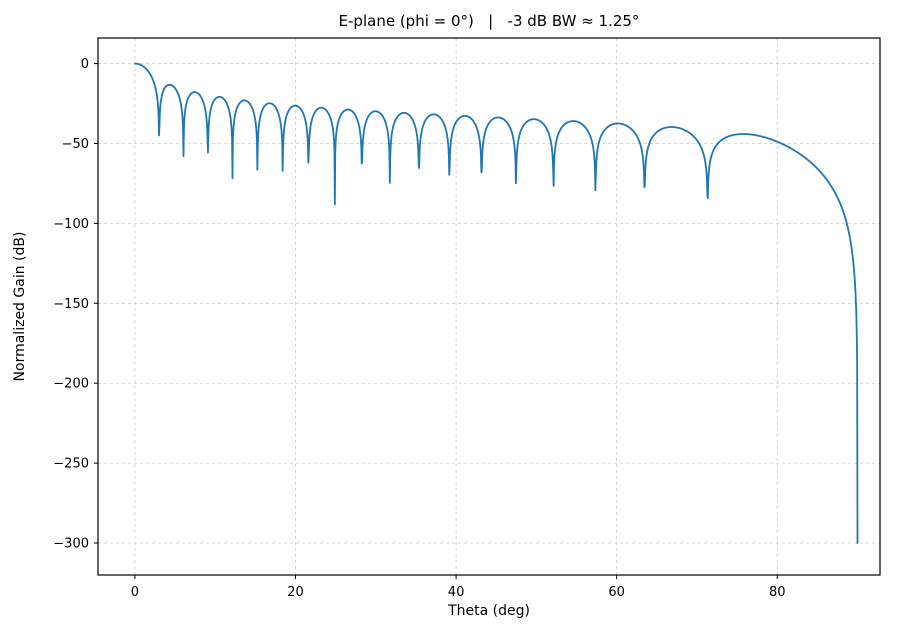  What do you see at coordinates (85, 64) in the screenshot?
I see `y-tick-label: 0` at bounding box center [85, 64].